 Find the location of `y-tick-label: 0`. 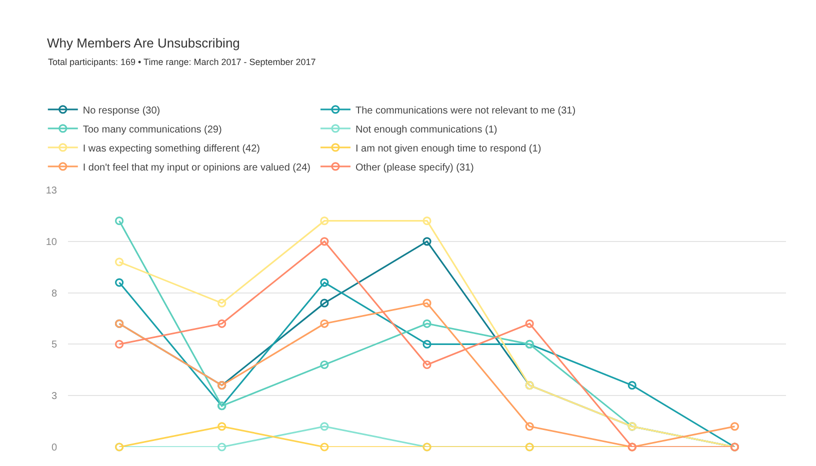

y-tick-label: 0 is located at coordinates (54, 448).